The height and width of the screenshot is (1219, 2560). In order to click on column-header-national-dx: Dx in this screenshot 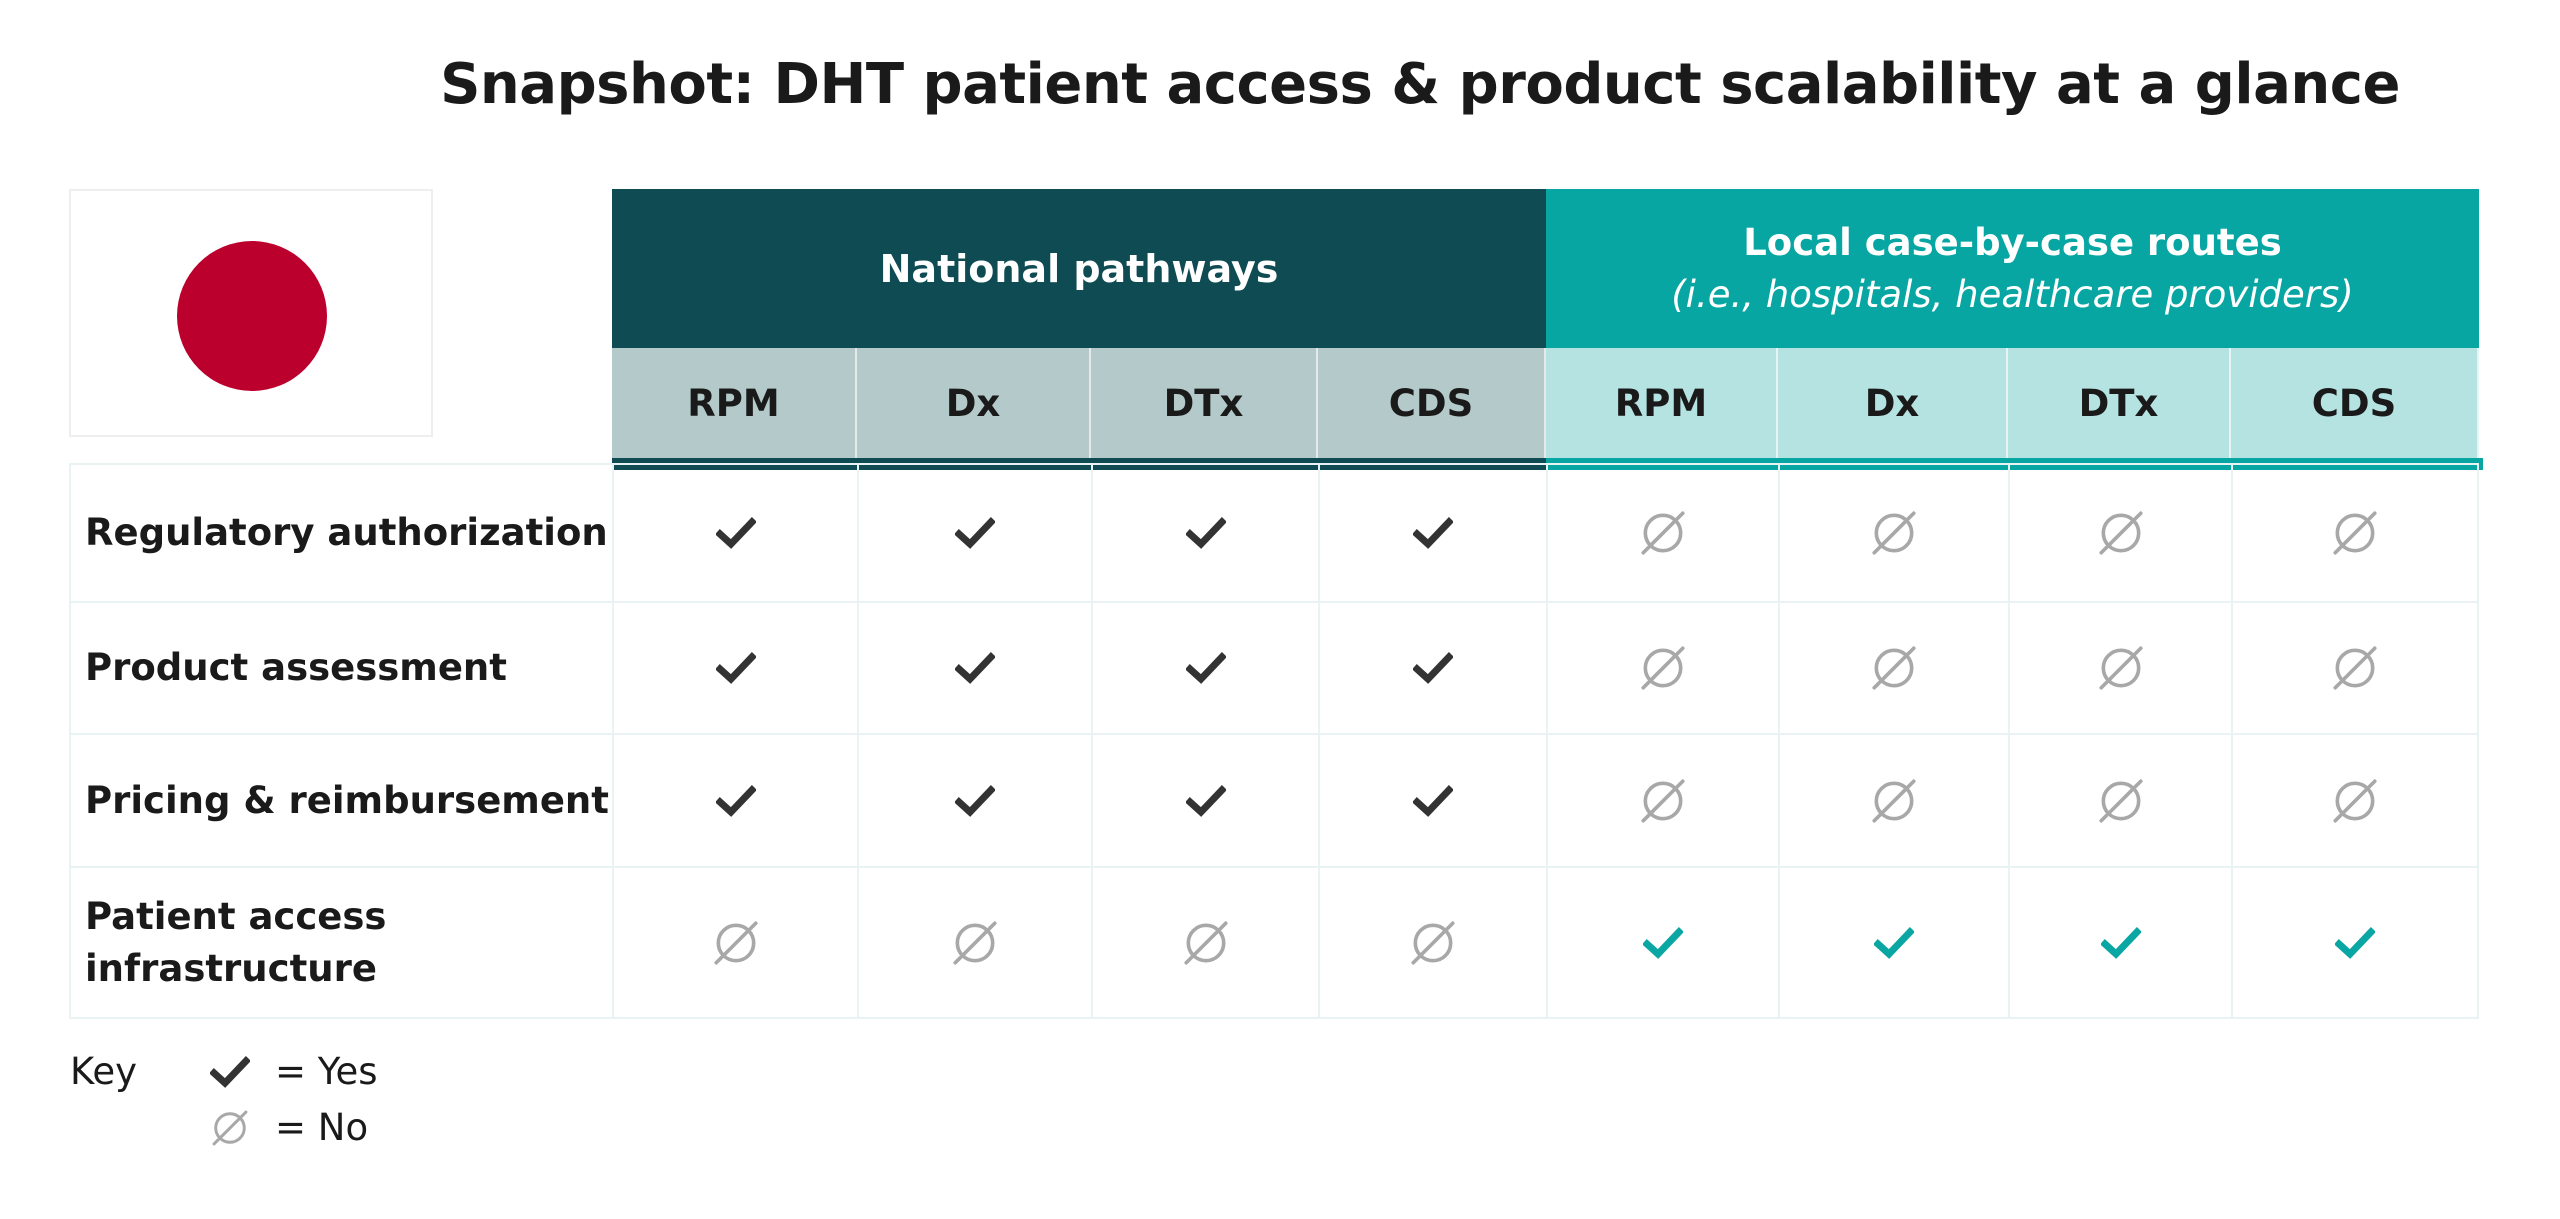, I will do `click(974, 403)`.